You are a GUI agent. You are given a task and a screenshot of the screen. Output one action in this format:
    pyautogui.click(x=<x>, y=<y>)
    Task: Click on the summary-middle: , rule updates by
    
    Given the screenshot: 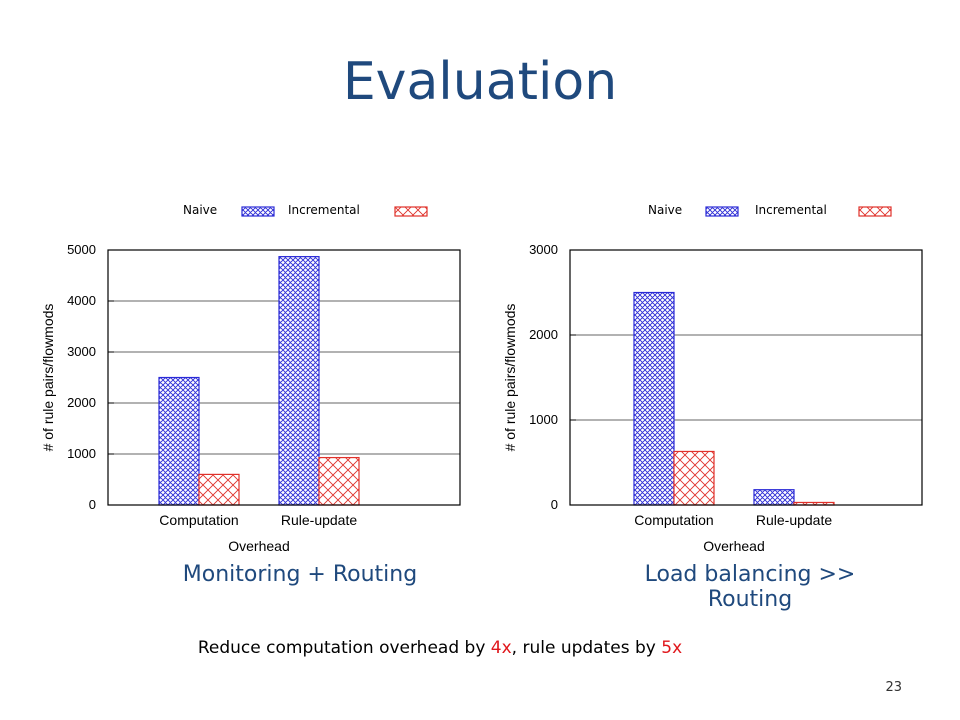 What is the action you would take?
    pyautogui.click(x=586, y=648)
    